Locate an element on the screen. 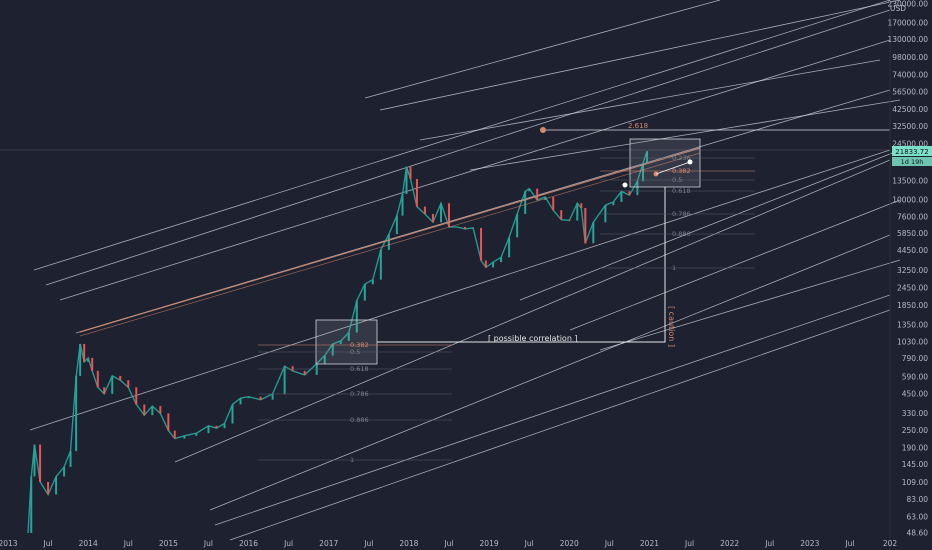 The height and width of the screenshot is (550, 932). marker-connector is located at coordinates (673, 168).